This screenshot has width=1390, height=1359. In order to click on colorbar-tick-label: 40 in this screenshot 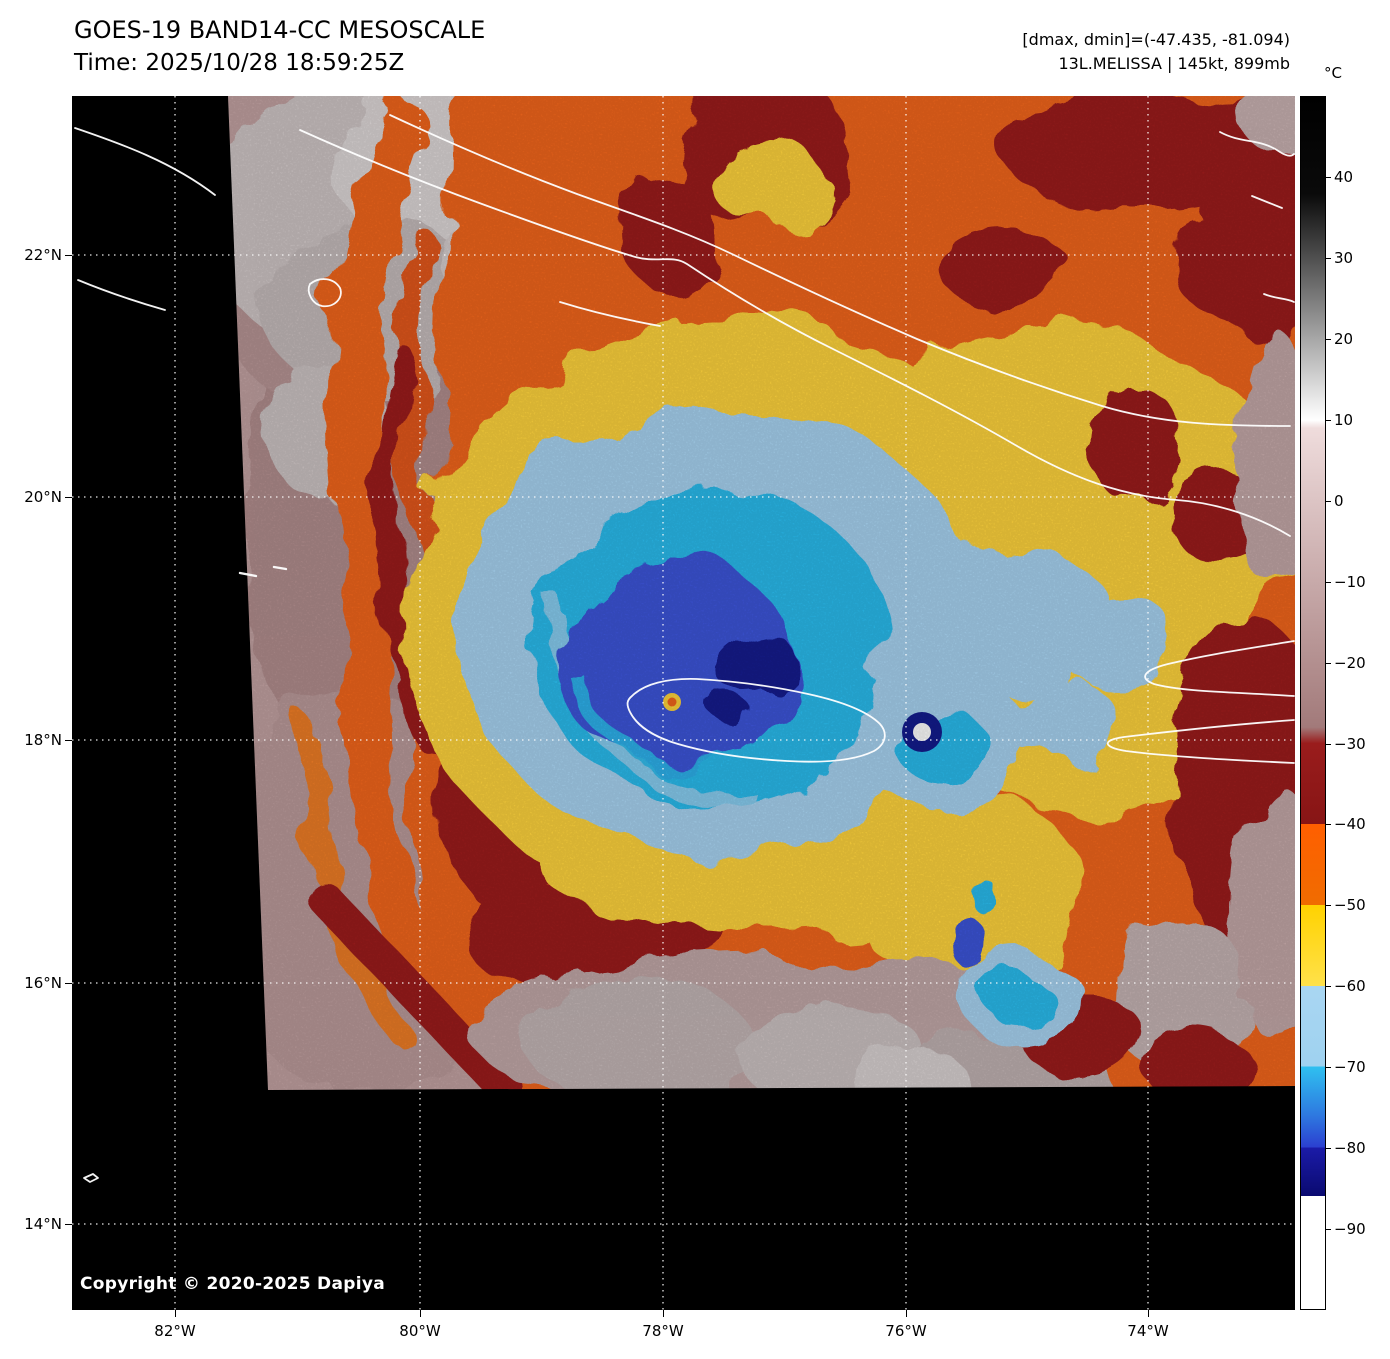, I will do `click(1344, 177)`.